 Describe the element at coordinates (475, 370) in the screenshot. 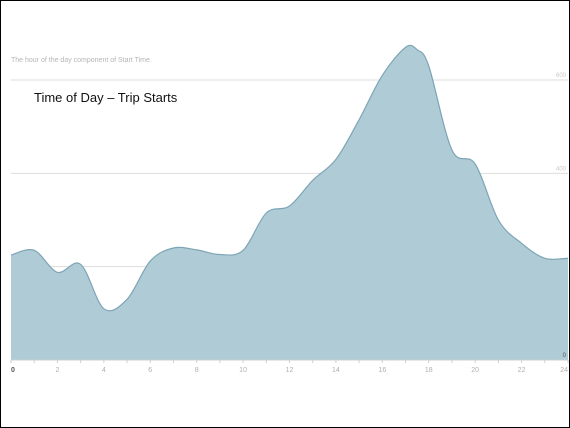

I see `x-tick-label: 20` at that location.